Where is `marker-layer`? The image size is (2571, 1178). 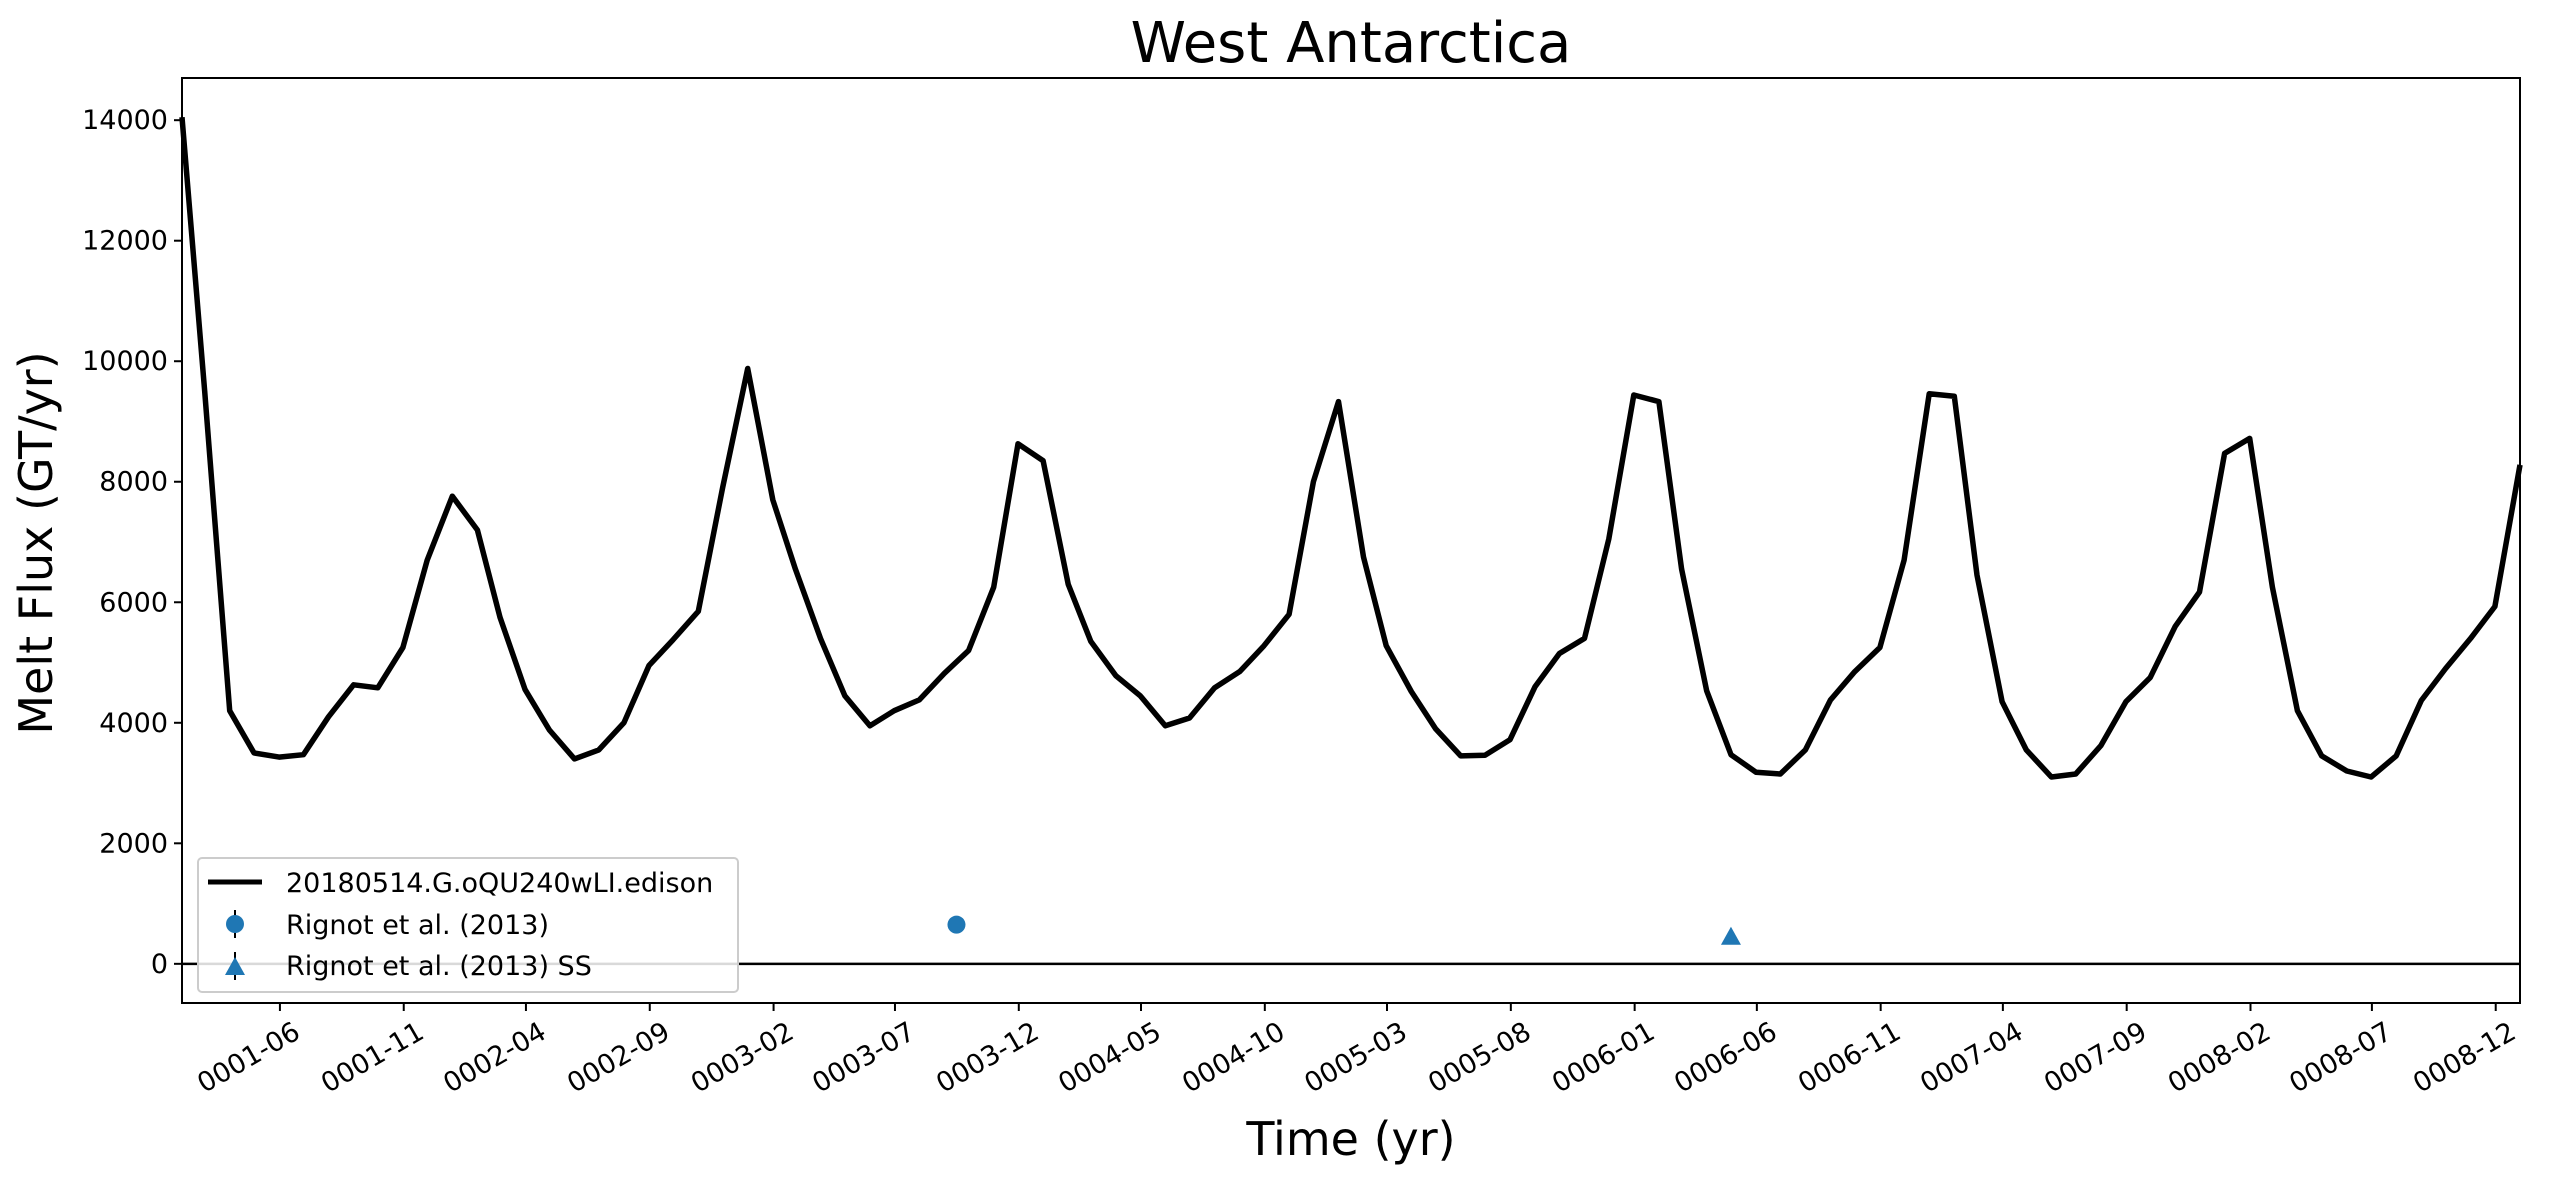 marker-layer is located at coordinates (1344, 930).